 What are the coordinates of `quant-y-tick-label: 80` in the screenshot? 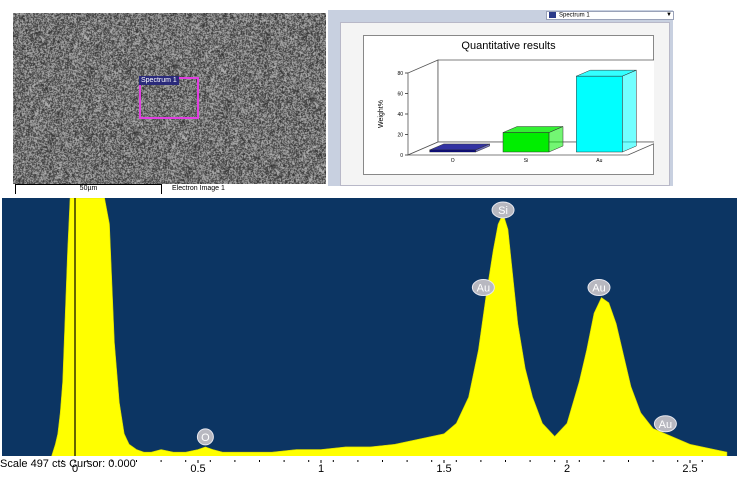 It's located at (400, 74).